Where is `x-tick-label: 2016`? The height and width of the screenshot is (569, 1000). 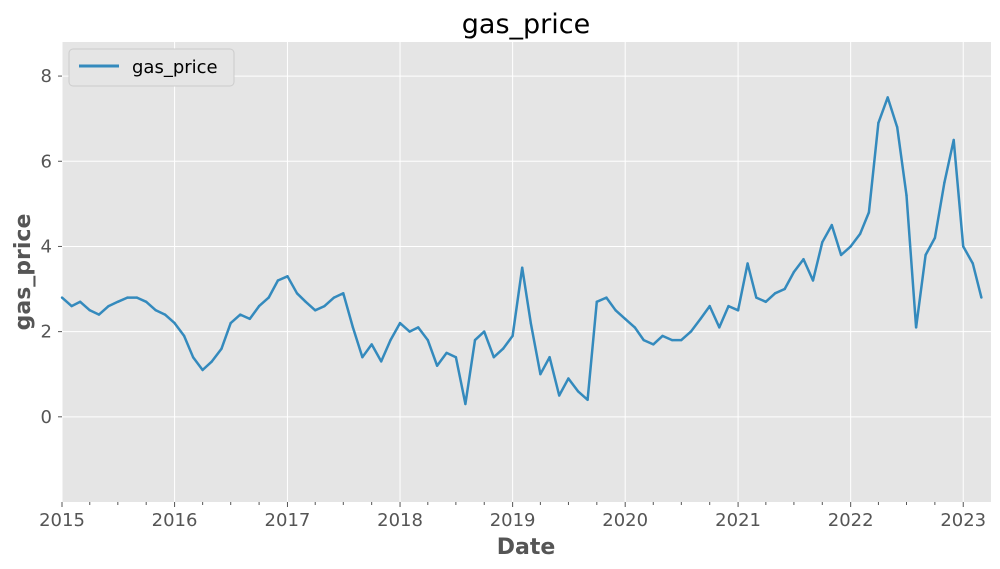 x-tick-label: 2016 is located at coordinates (175, 520).